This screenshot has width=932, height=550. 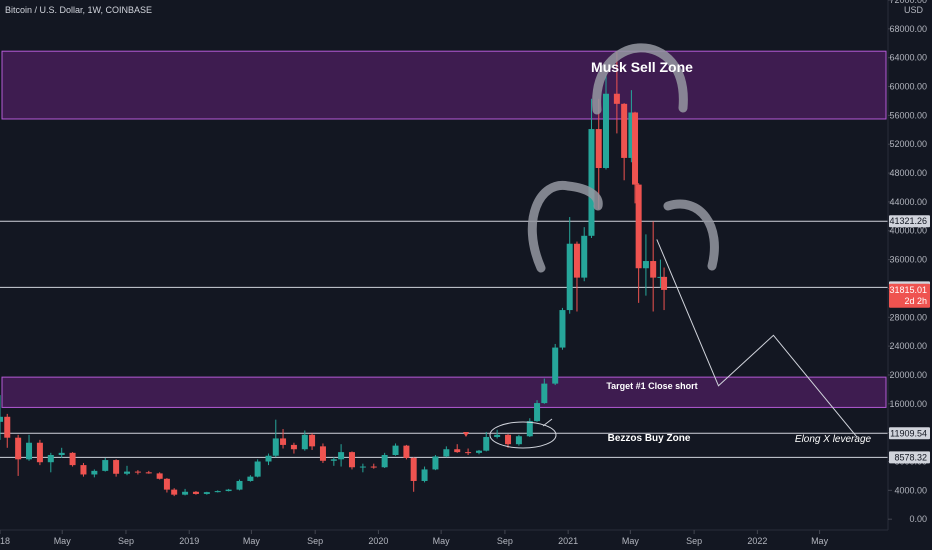 What do you see at coordinates (547, 422) in the screenshot?
I see `ellipse-tail` at bounding box center [547, 422].